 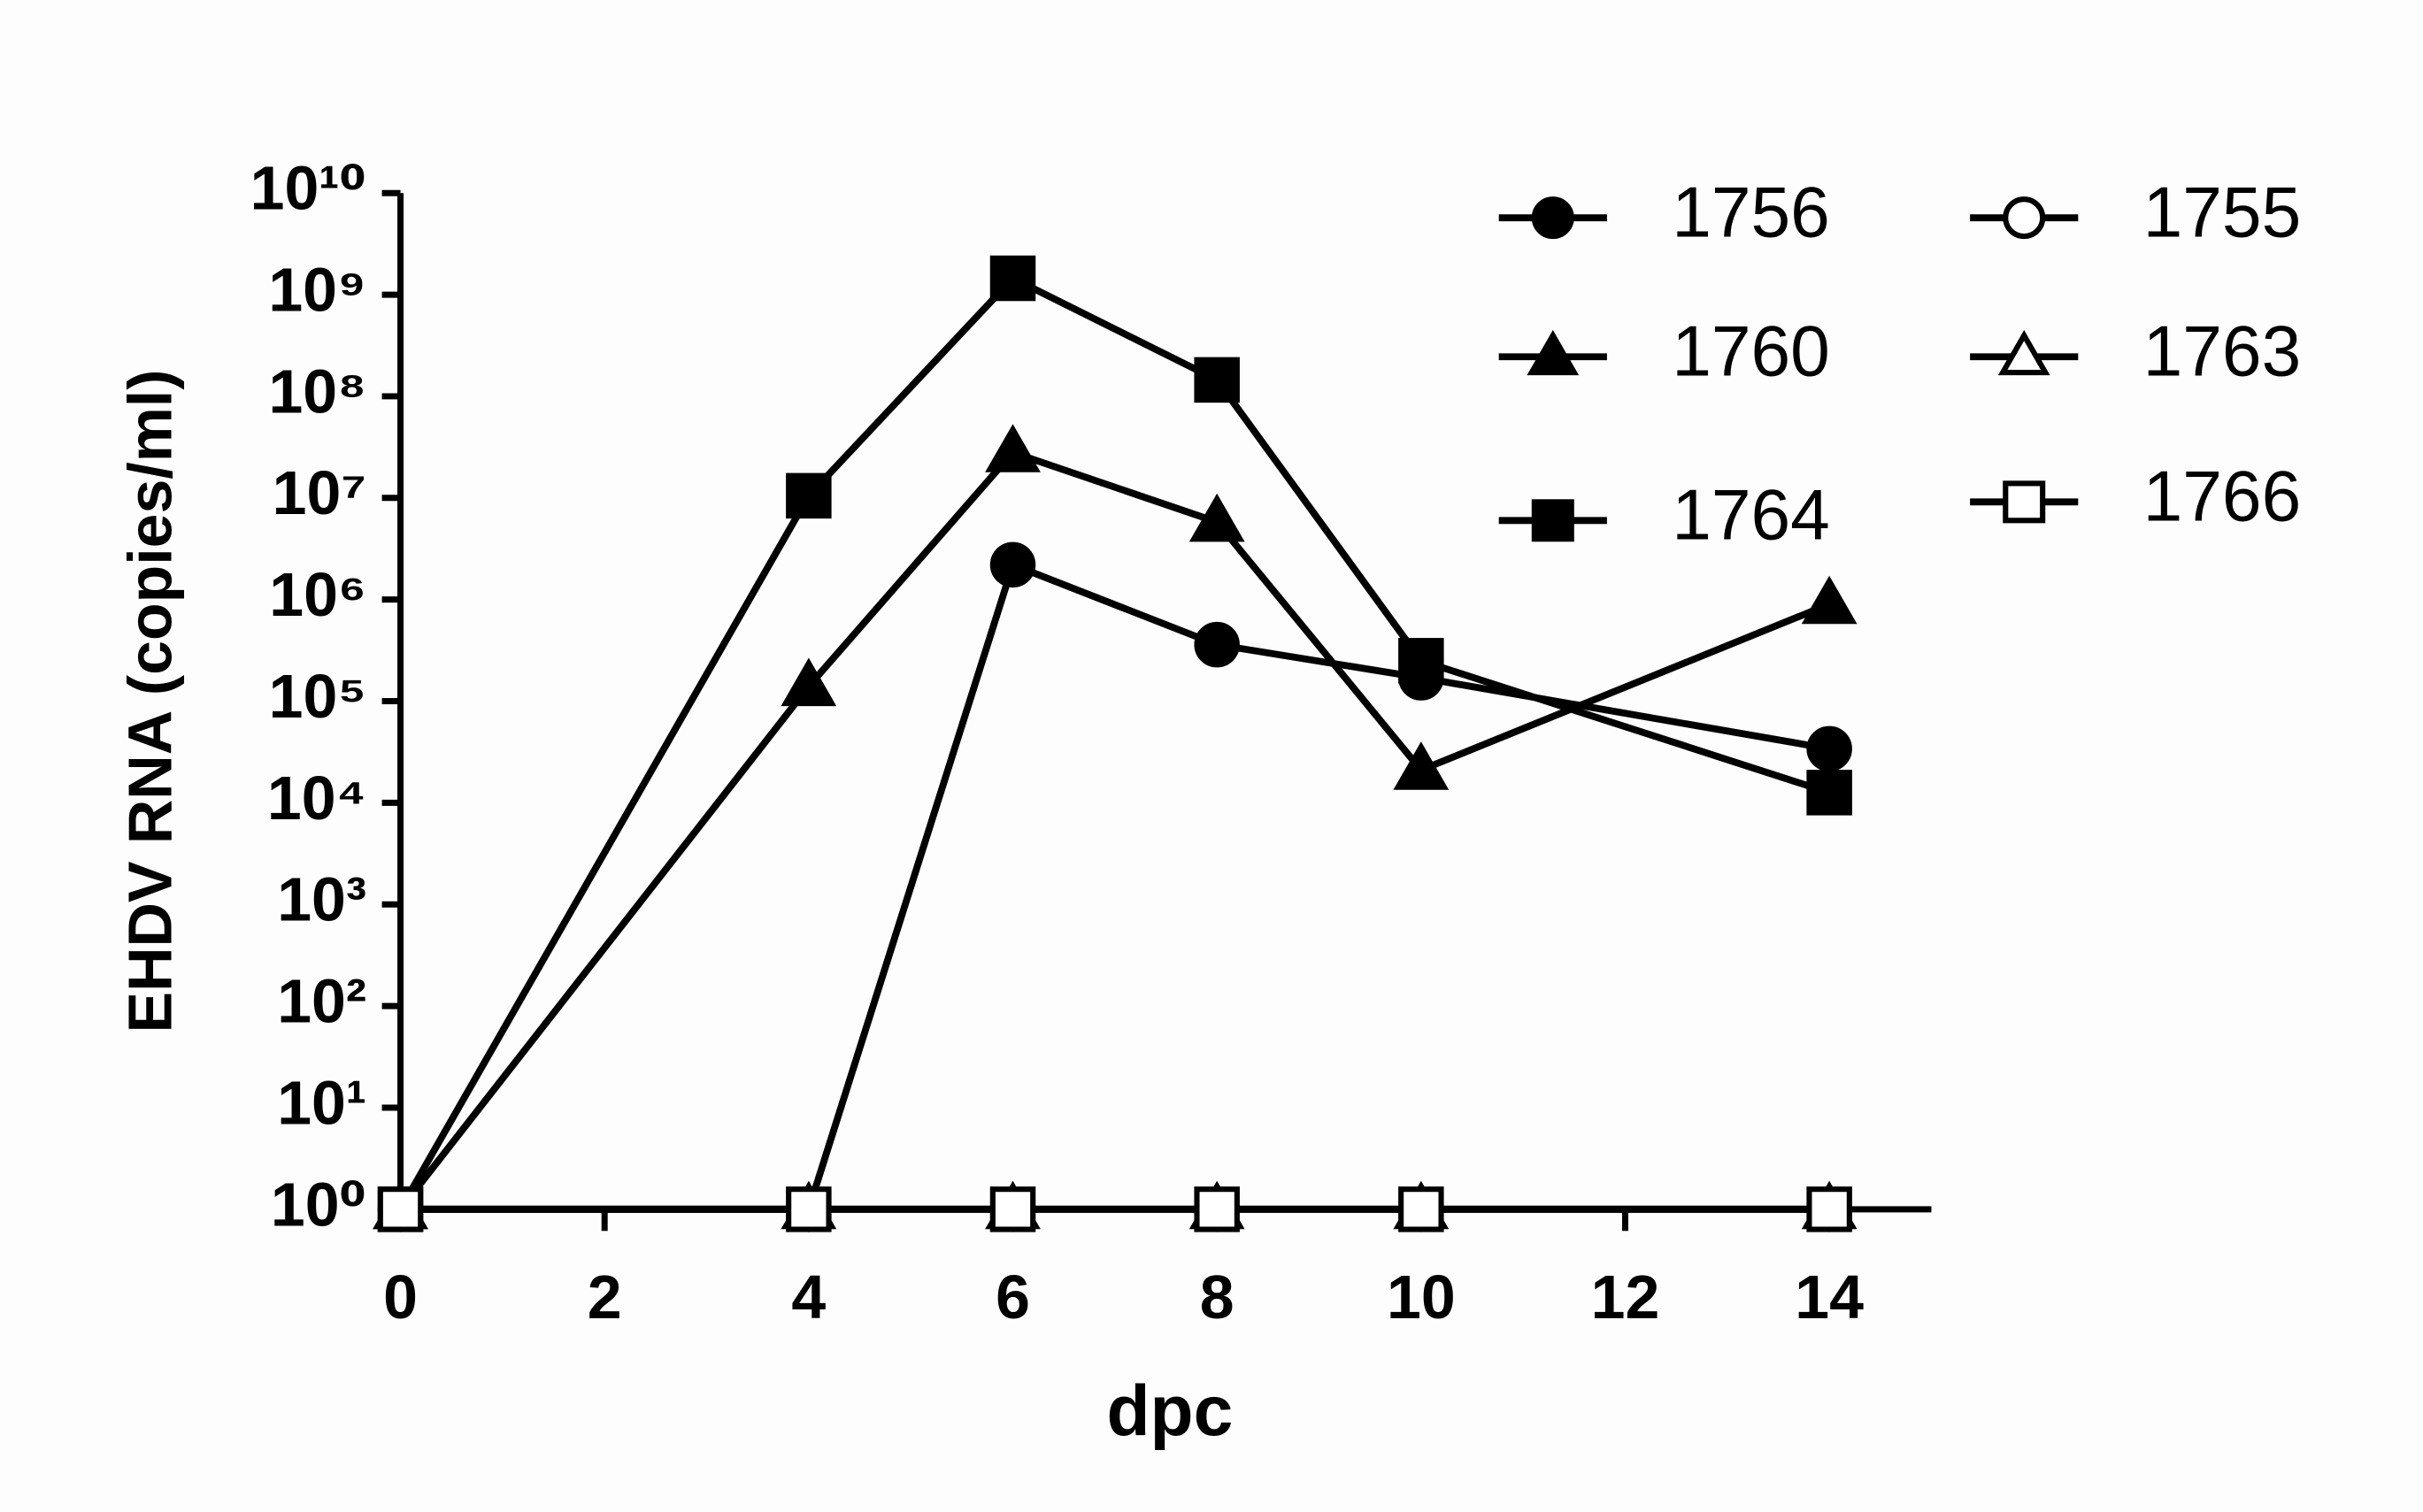 What do you see at coordinates (1751, 516) in the screenshot?
I see `legend-label: 1764` at bounding box center [1751, 516].